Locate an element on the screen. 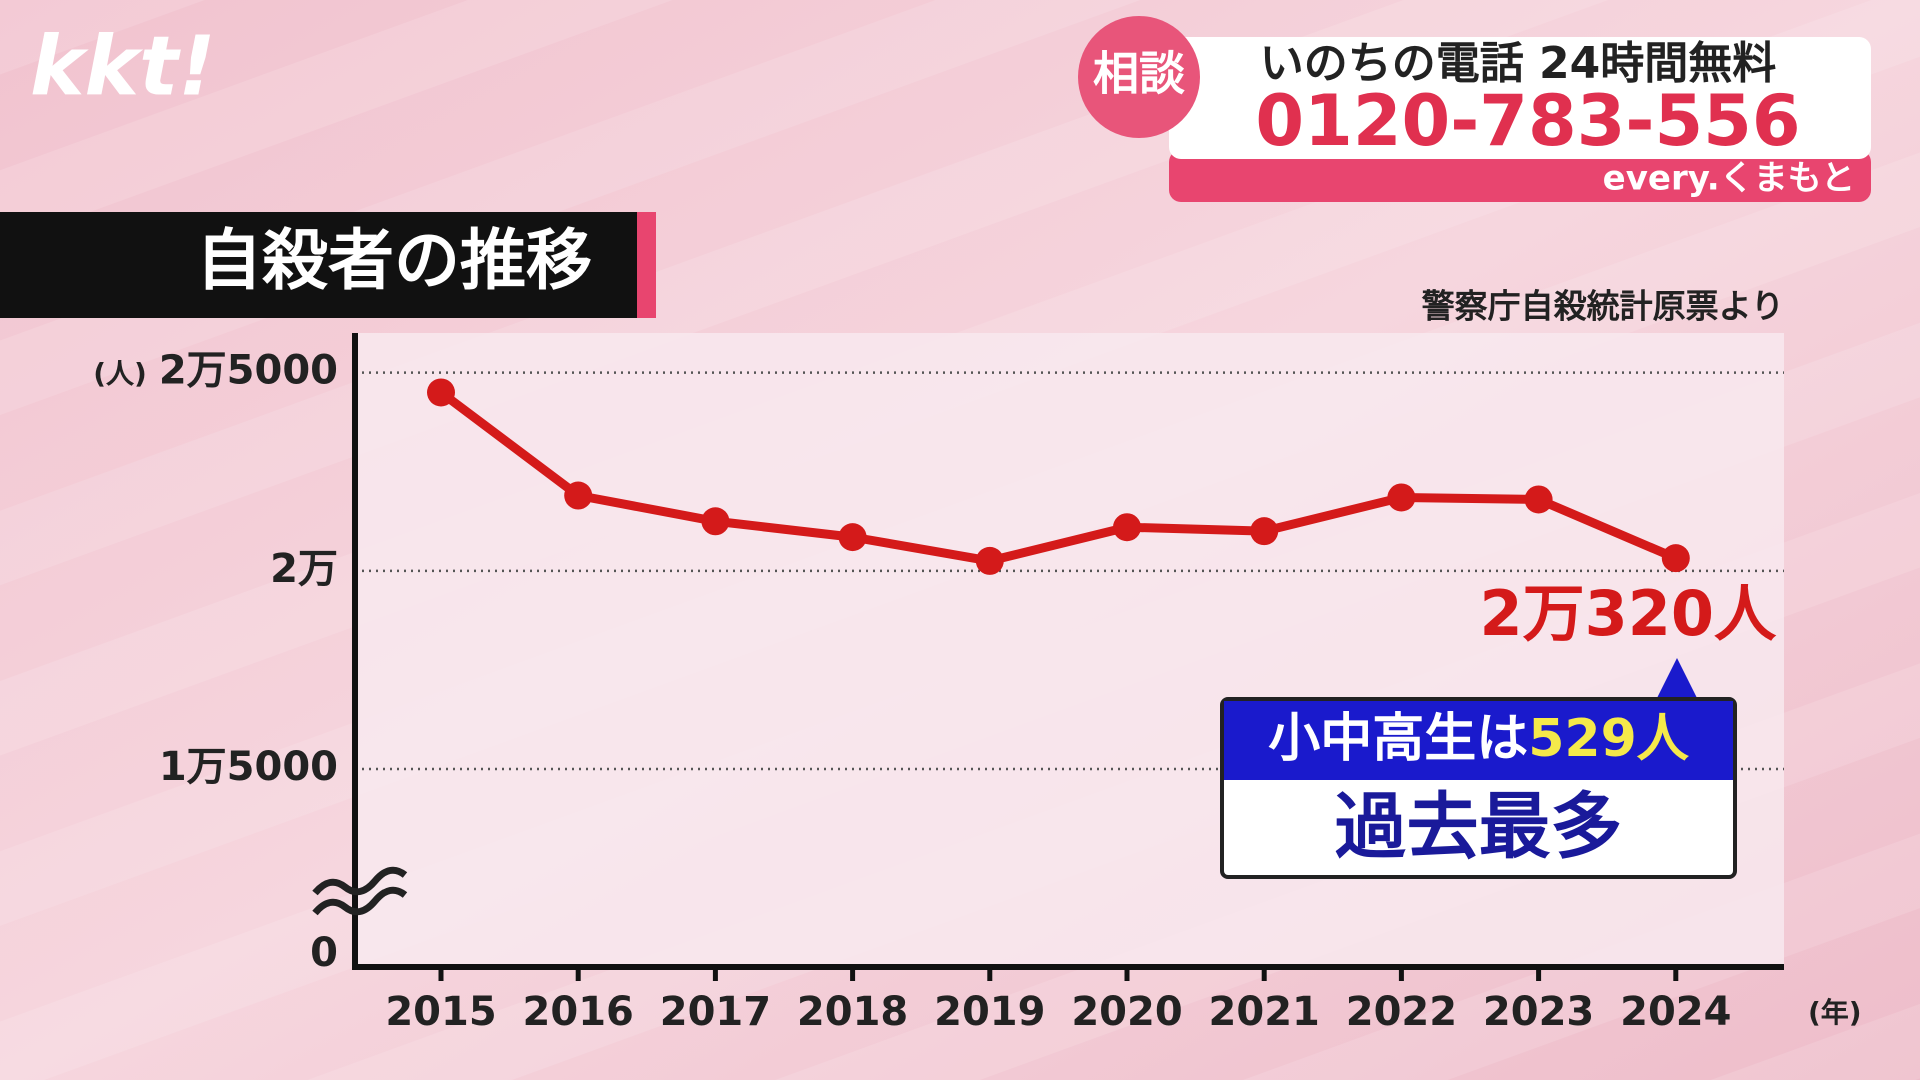 The height and width of the screenshot is (1080, 1920). title-bar is located at coordinates (318, 265).